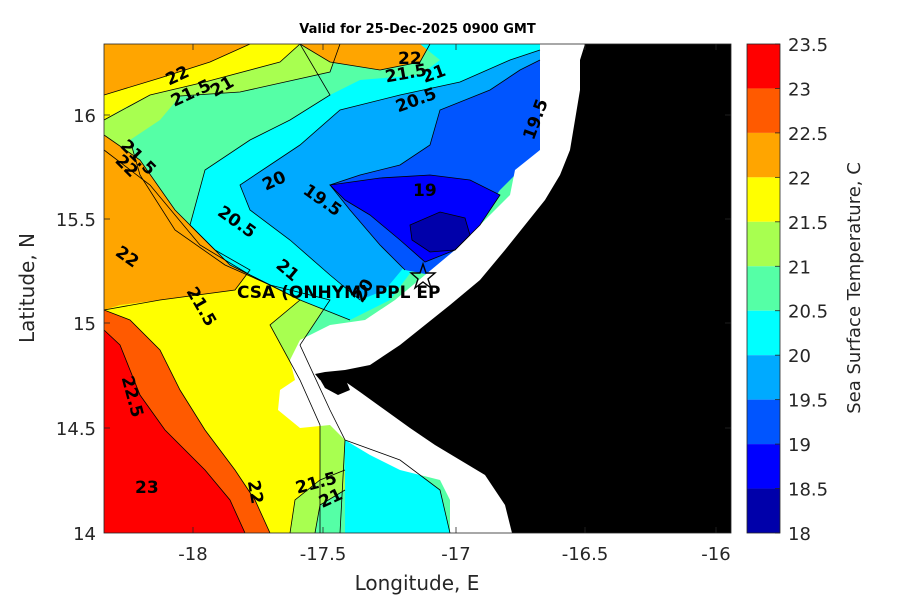  What do you see at coordinates (799, 89) in the screenshot?
I see `colorbar-tick-label: 23` at bounding box center [799, 89].